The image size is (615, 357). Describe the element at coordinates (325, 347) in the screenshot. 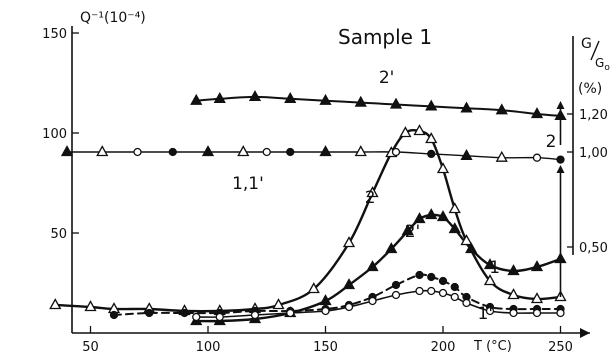

I see `x-tick-label: 150` at that location.